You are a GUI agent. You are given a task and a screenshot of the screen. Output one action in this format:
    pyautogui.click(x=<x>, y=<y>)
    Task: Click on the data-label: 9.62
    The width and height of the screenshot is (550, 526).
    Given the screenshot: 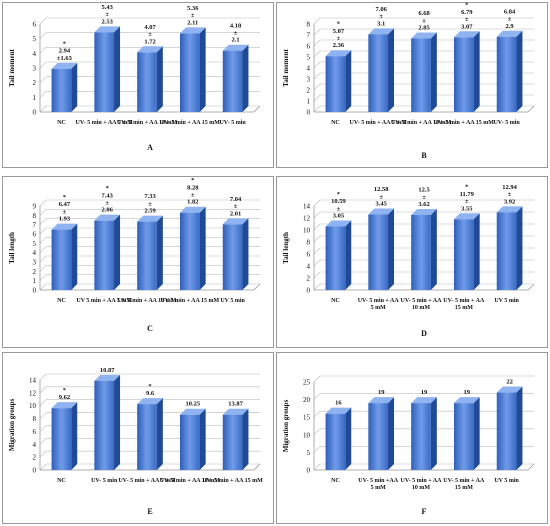 What is the action you would take?
    pyautogui.click(x=64, y=397)
    